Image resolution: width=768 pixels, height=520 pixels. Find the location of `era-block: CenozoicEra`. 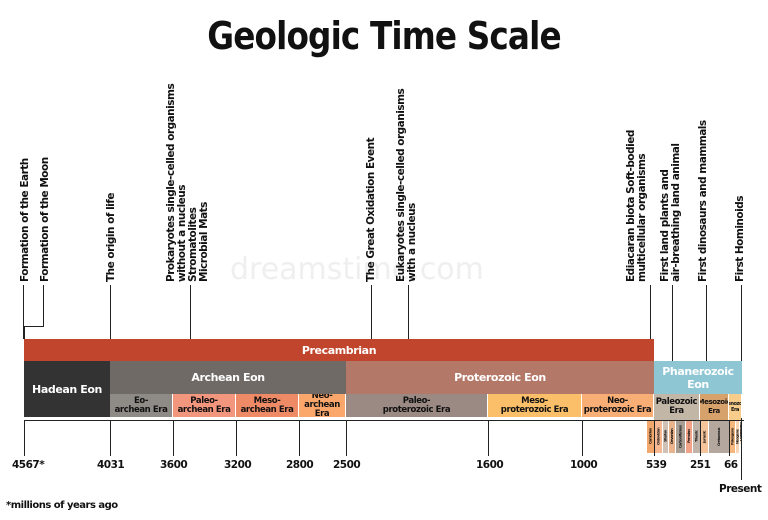

era-block: CenozoicEra is located at coordinates (735, 407).